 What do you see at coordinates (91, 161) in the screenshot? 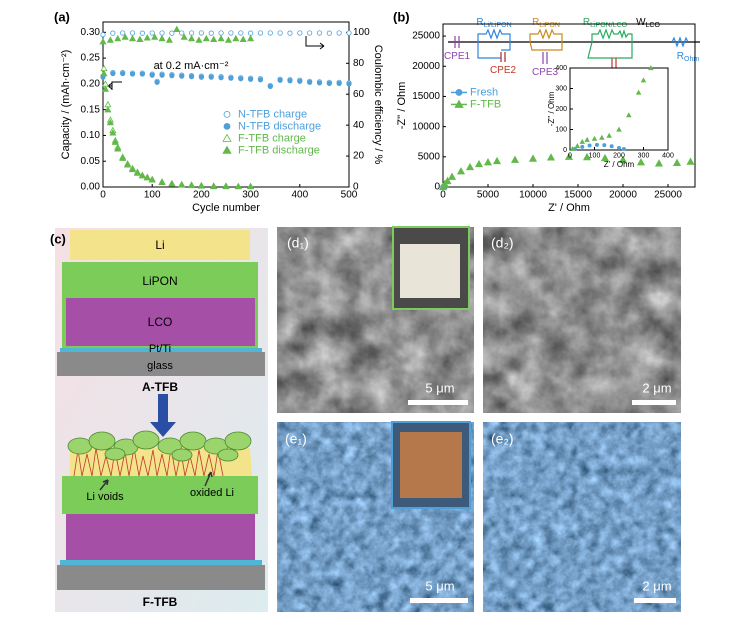
I see `y-tick-label: 0.05` at bounding box center [91, 161].